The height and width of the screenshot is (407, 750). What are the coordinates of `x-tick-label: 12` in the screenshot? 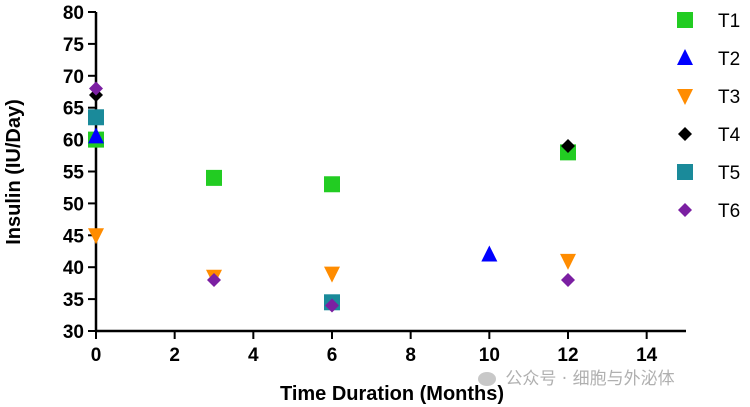 It's located at (567, 355).